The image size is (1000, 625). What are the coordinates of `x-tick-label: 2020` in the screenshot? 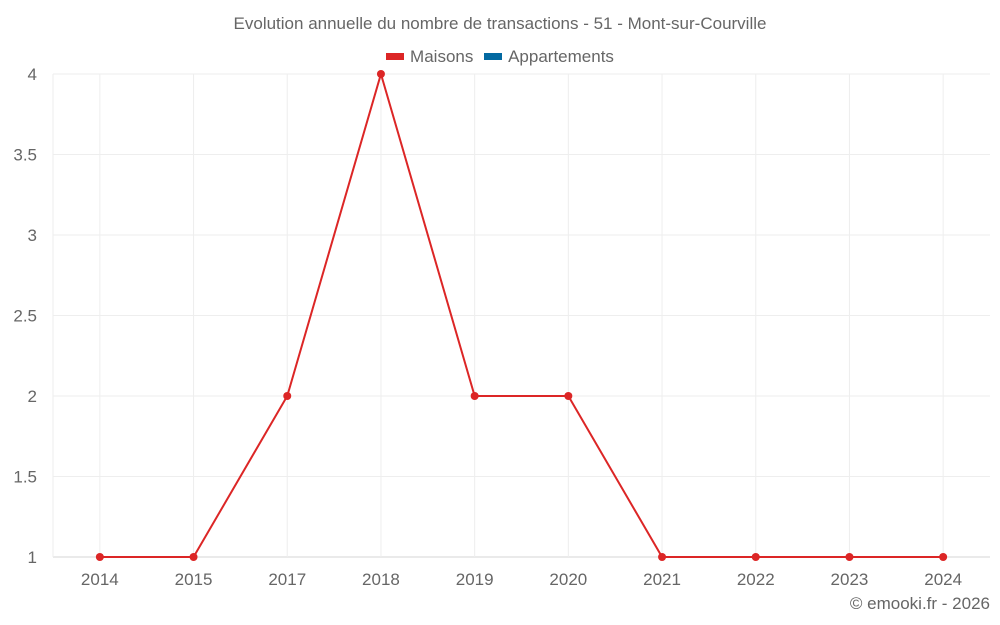 It's located at (568, 579).